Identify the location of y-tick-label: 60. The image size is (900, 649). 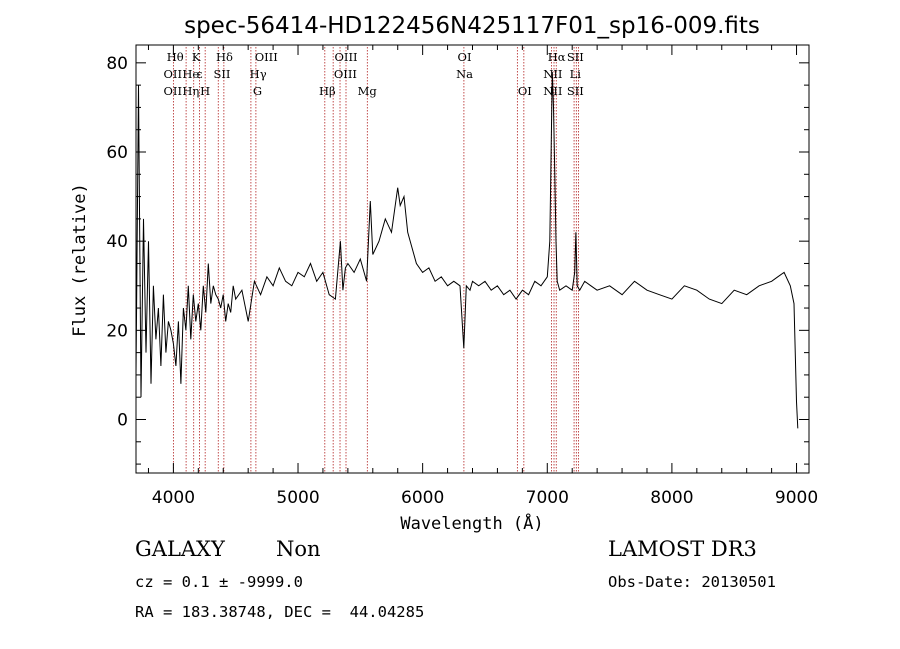
(117, 153).